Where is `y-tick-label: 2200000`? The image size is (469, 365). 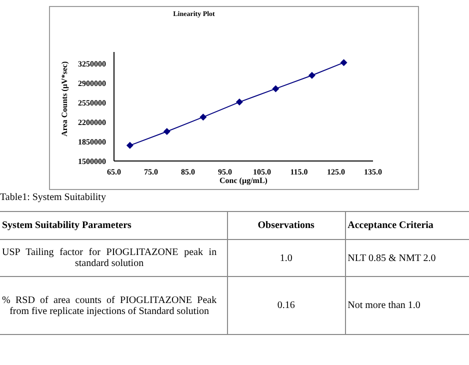 y-tick-label: 2200000 is located at coordinates (92, 122).